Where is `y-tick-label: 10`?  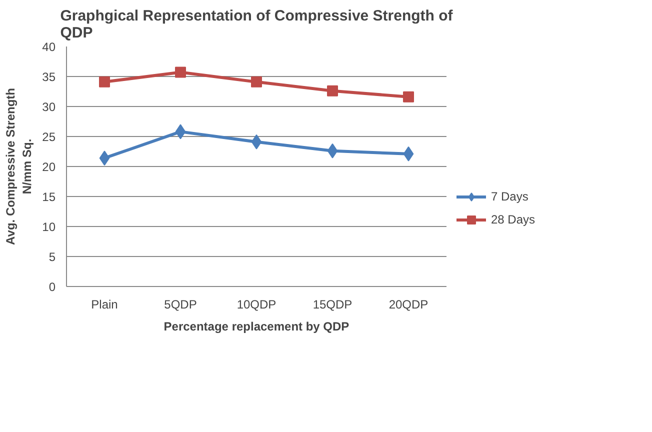 y-tick-label: 10 is located at coordinates (49, 227).